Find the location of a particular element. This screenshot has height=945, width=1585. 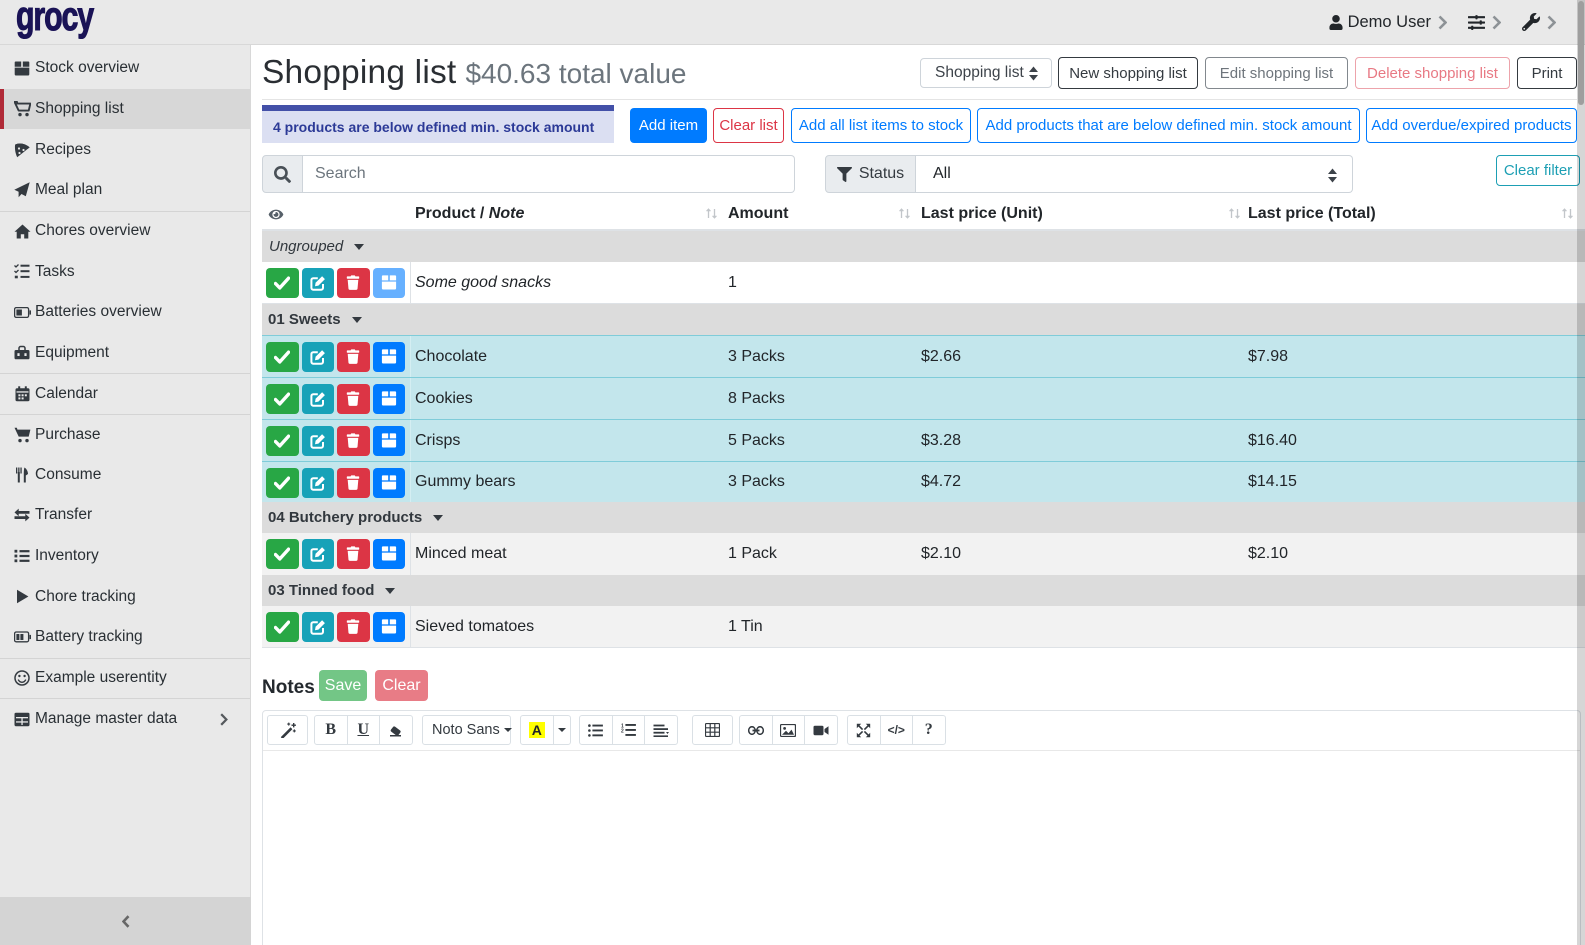

svg-text: 1 is located at coordinates (622, 727).